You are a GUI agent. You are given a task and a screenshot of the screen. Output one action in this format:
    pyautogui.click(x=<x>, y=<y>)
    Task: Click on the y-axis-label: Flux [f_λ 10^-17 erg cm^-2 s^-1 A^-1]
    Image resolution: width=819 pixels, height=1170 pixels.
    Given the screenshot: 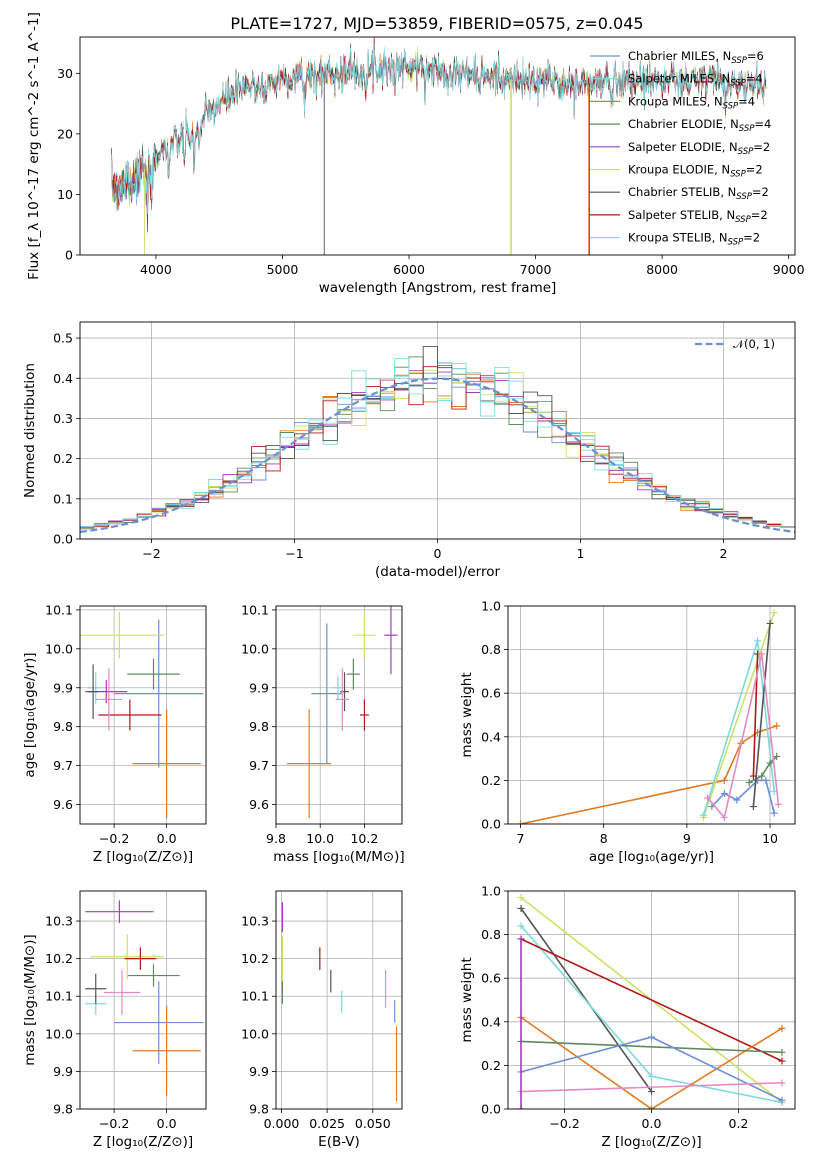 What is the action you would take?
    pyautogui.click(x=34, y=146)
    